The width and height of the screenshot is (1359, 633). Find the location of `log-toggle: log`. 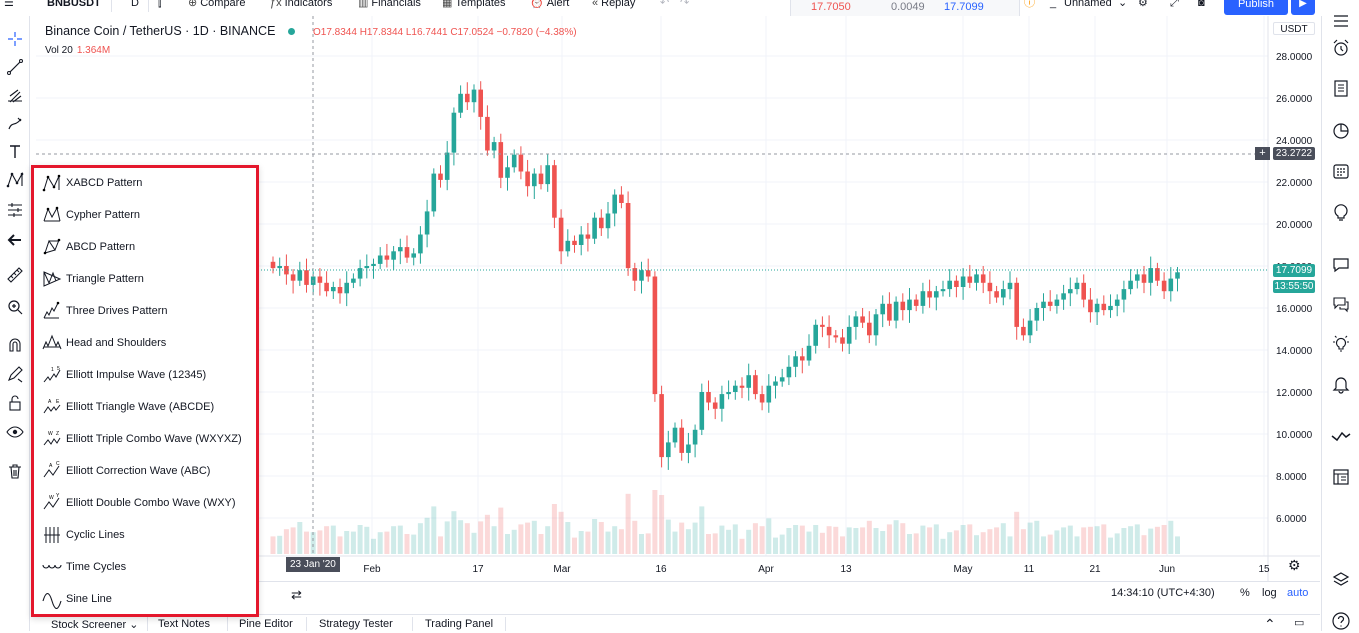

log-toggle: log is located at coordinates (1269, 593).